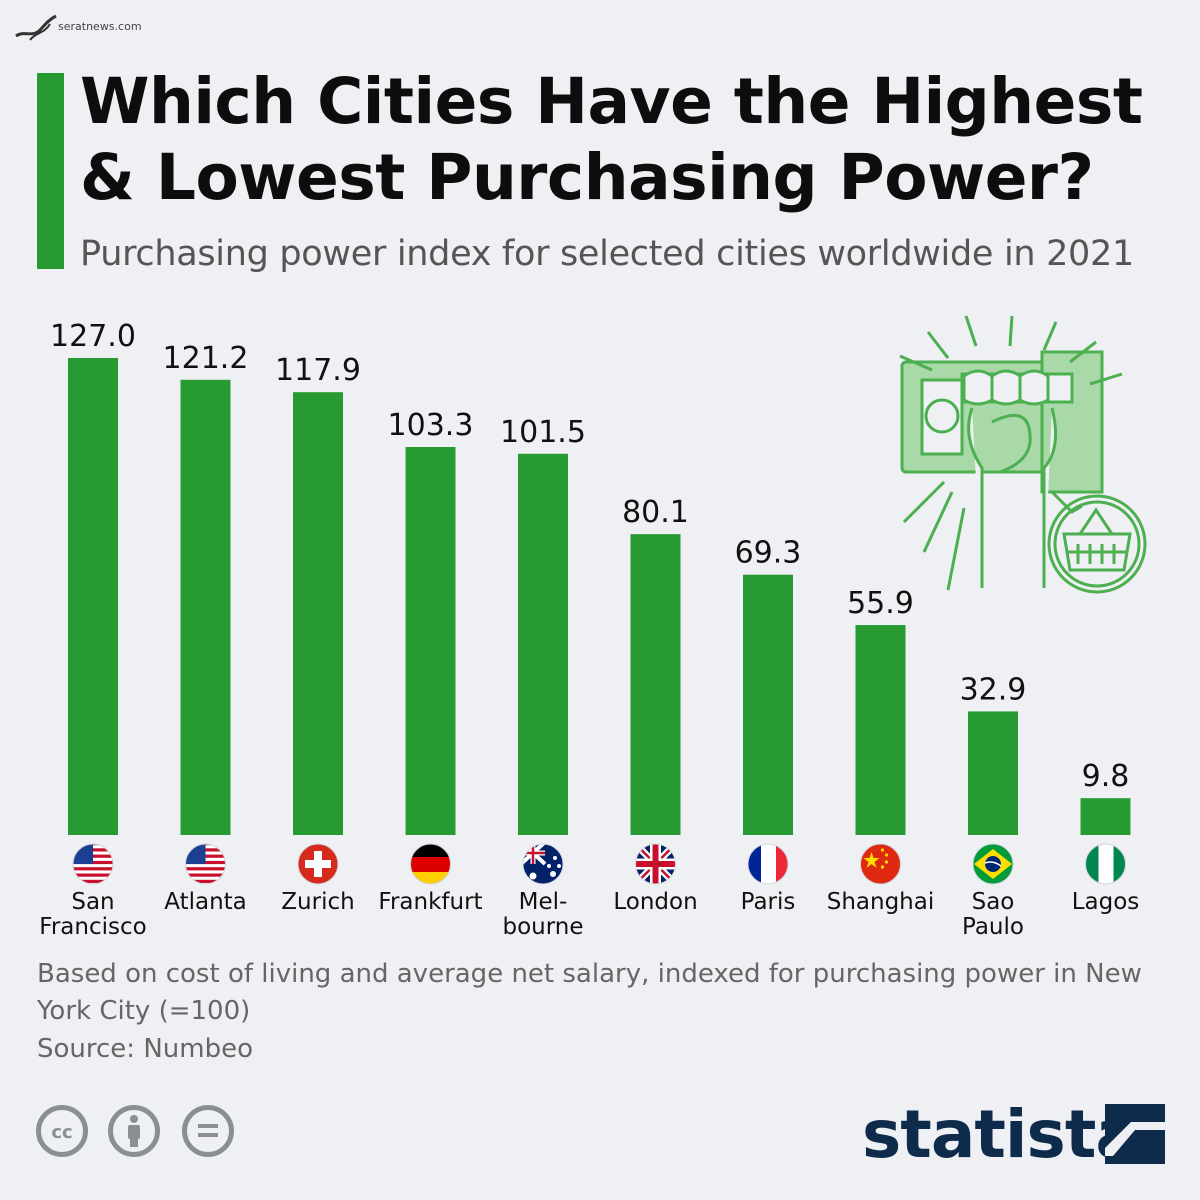 This screenshot has height=1200, width=1200. I want to click on bar-atlanta, so click(205, 607).